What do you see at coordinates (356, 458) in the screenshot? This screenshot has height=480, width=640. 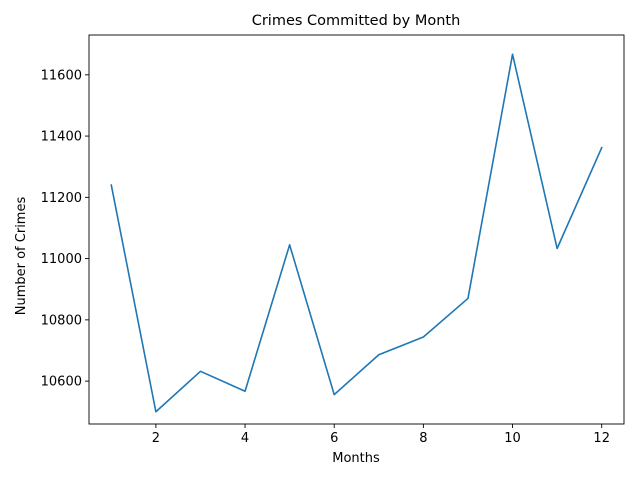 I see `x-axis-label: Months` at bounding box center [356, 458].